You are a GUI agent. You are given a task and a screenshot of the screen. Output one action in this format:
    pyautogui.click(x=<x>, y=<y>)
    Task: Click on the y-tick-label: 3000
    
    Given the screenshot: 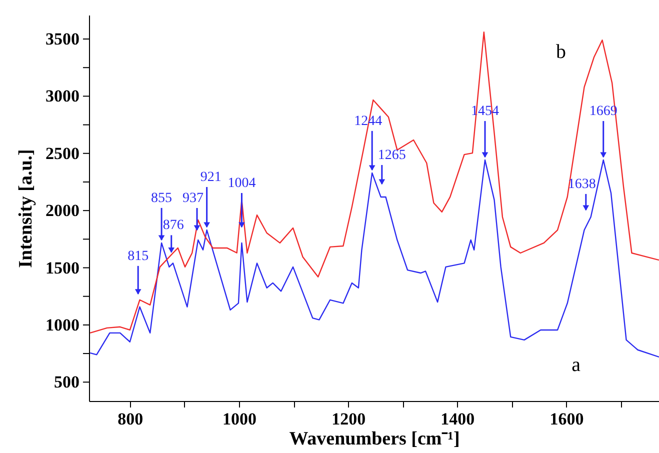 What is the action you would take?
    pyautogui.click(x=63, y=96)
    